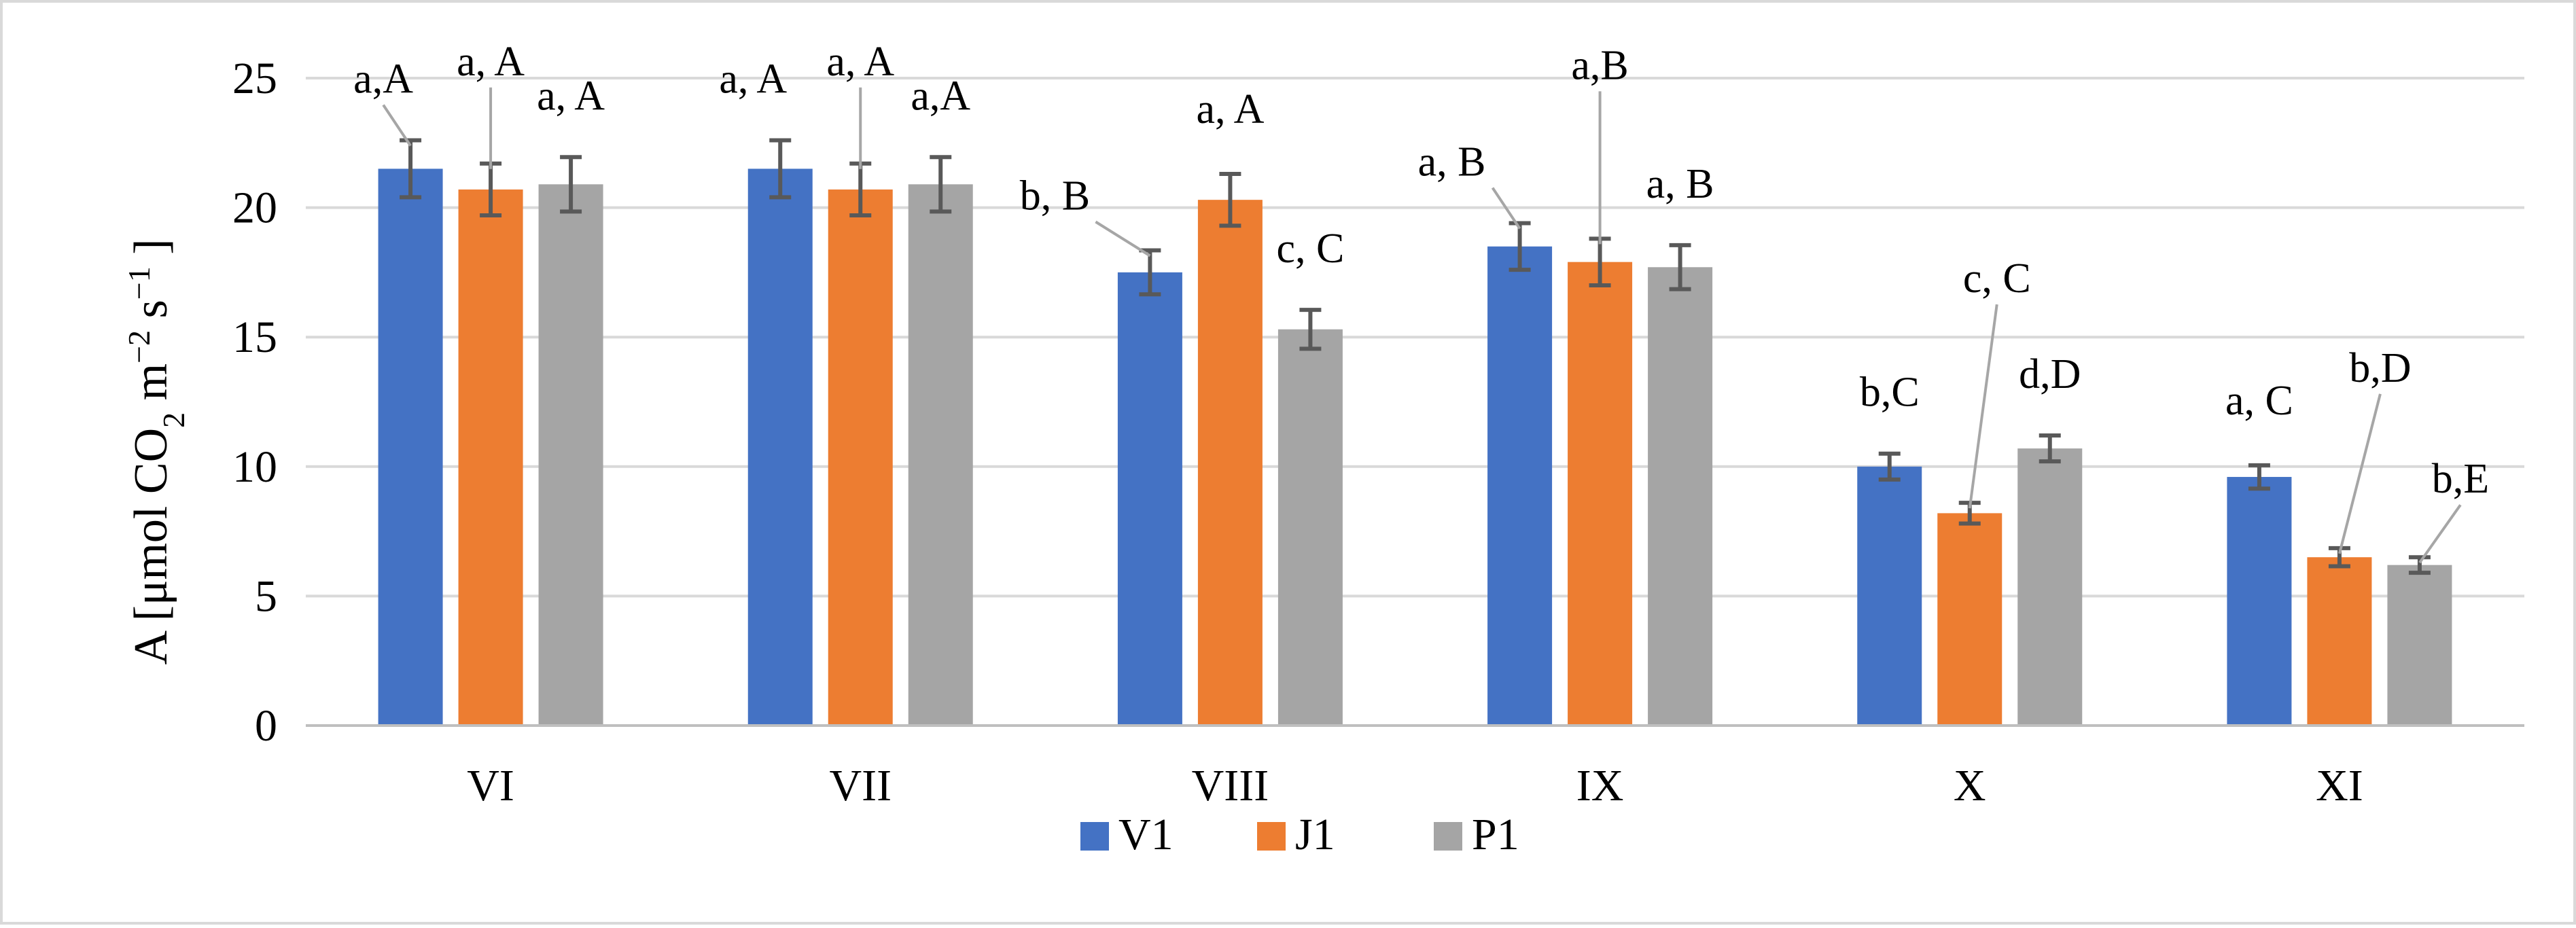 The width and height of the screenshot is (2576, 928). I want to click on bar-v1-vii, so click(780, 447).